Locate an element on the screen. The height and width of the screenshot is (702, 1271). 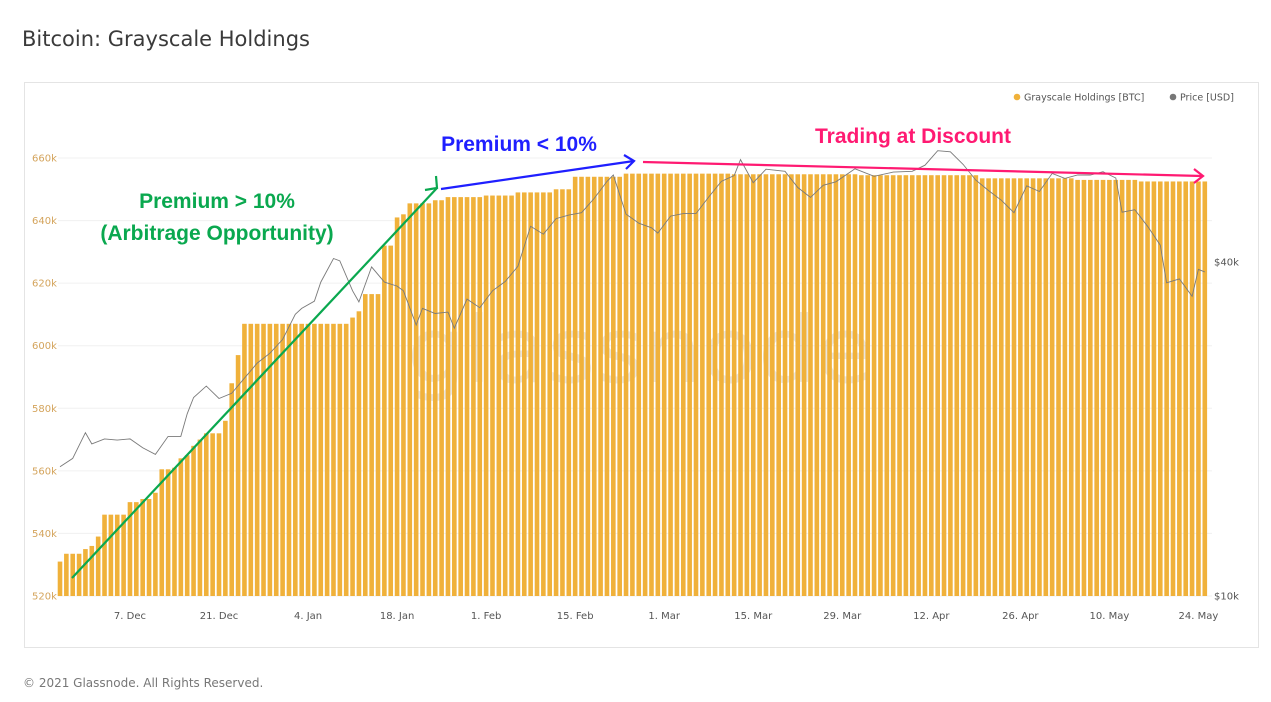
legend-price: Price [USD] is located at coordinates (1207, 98).